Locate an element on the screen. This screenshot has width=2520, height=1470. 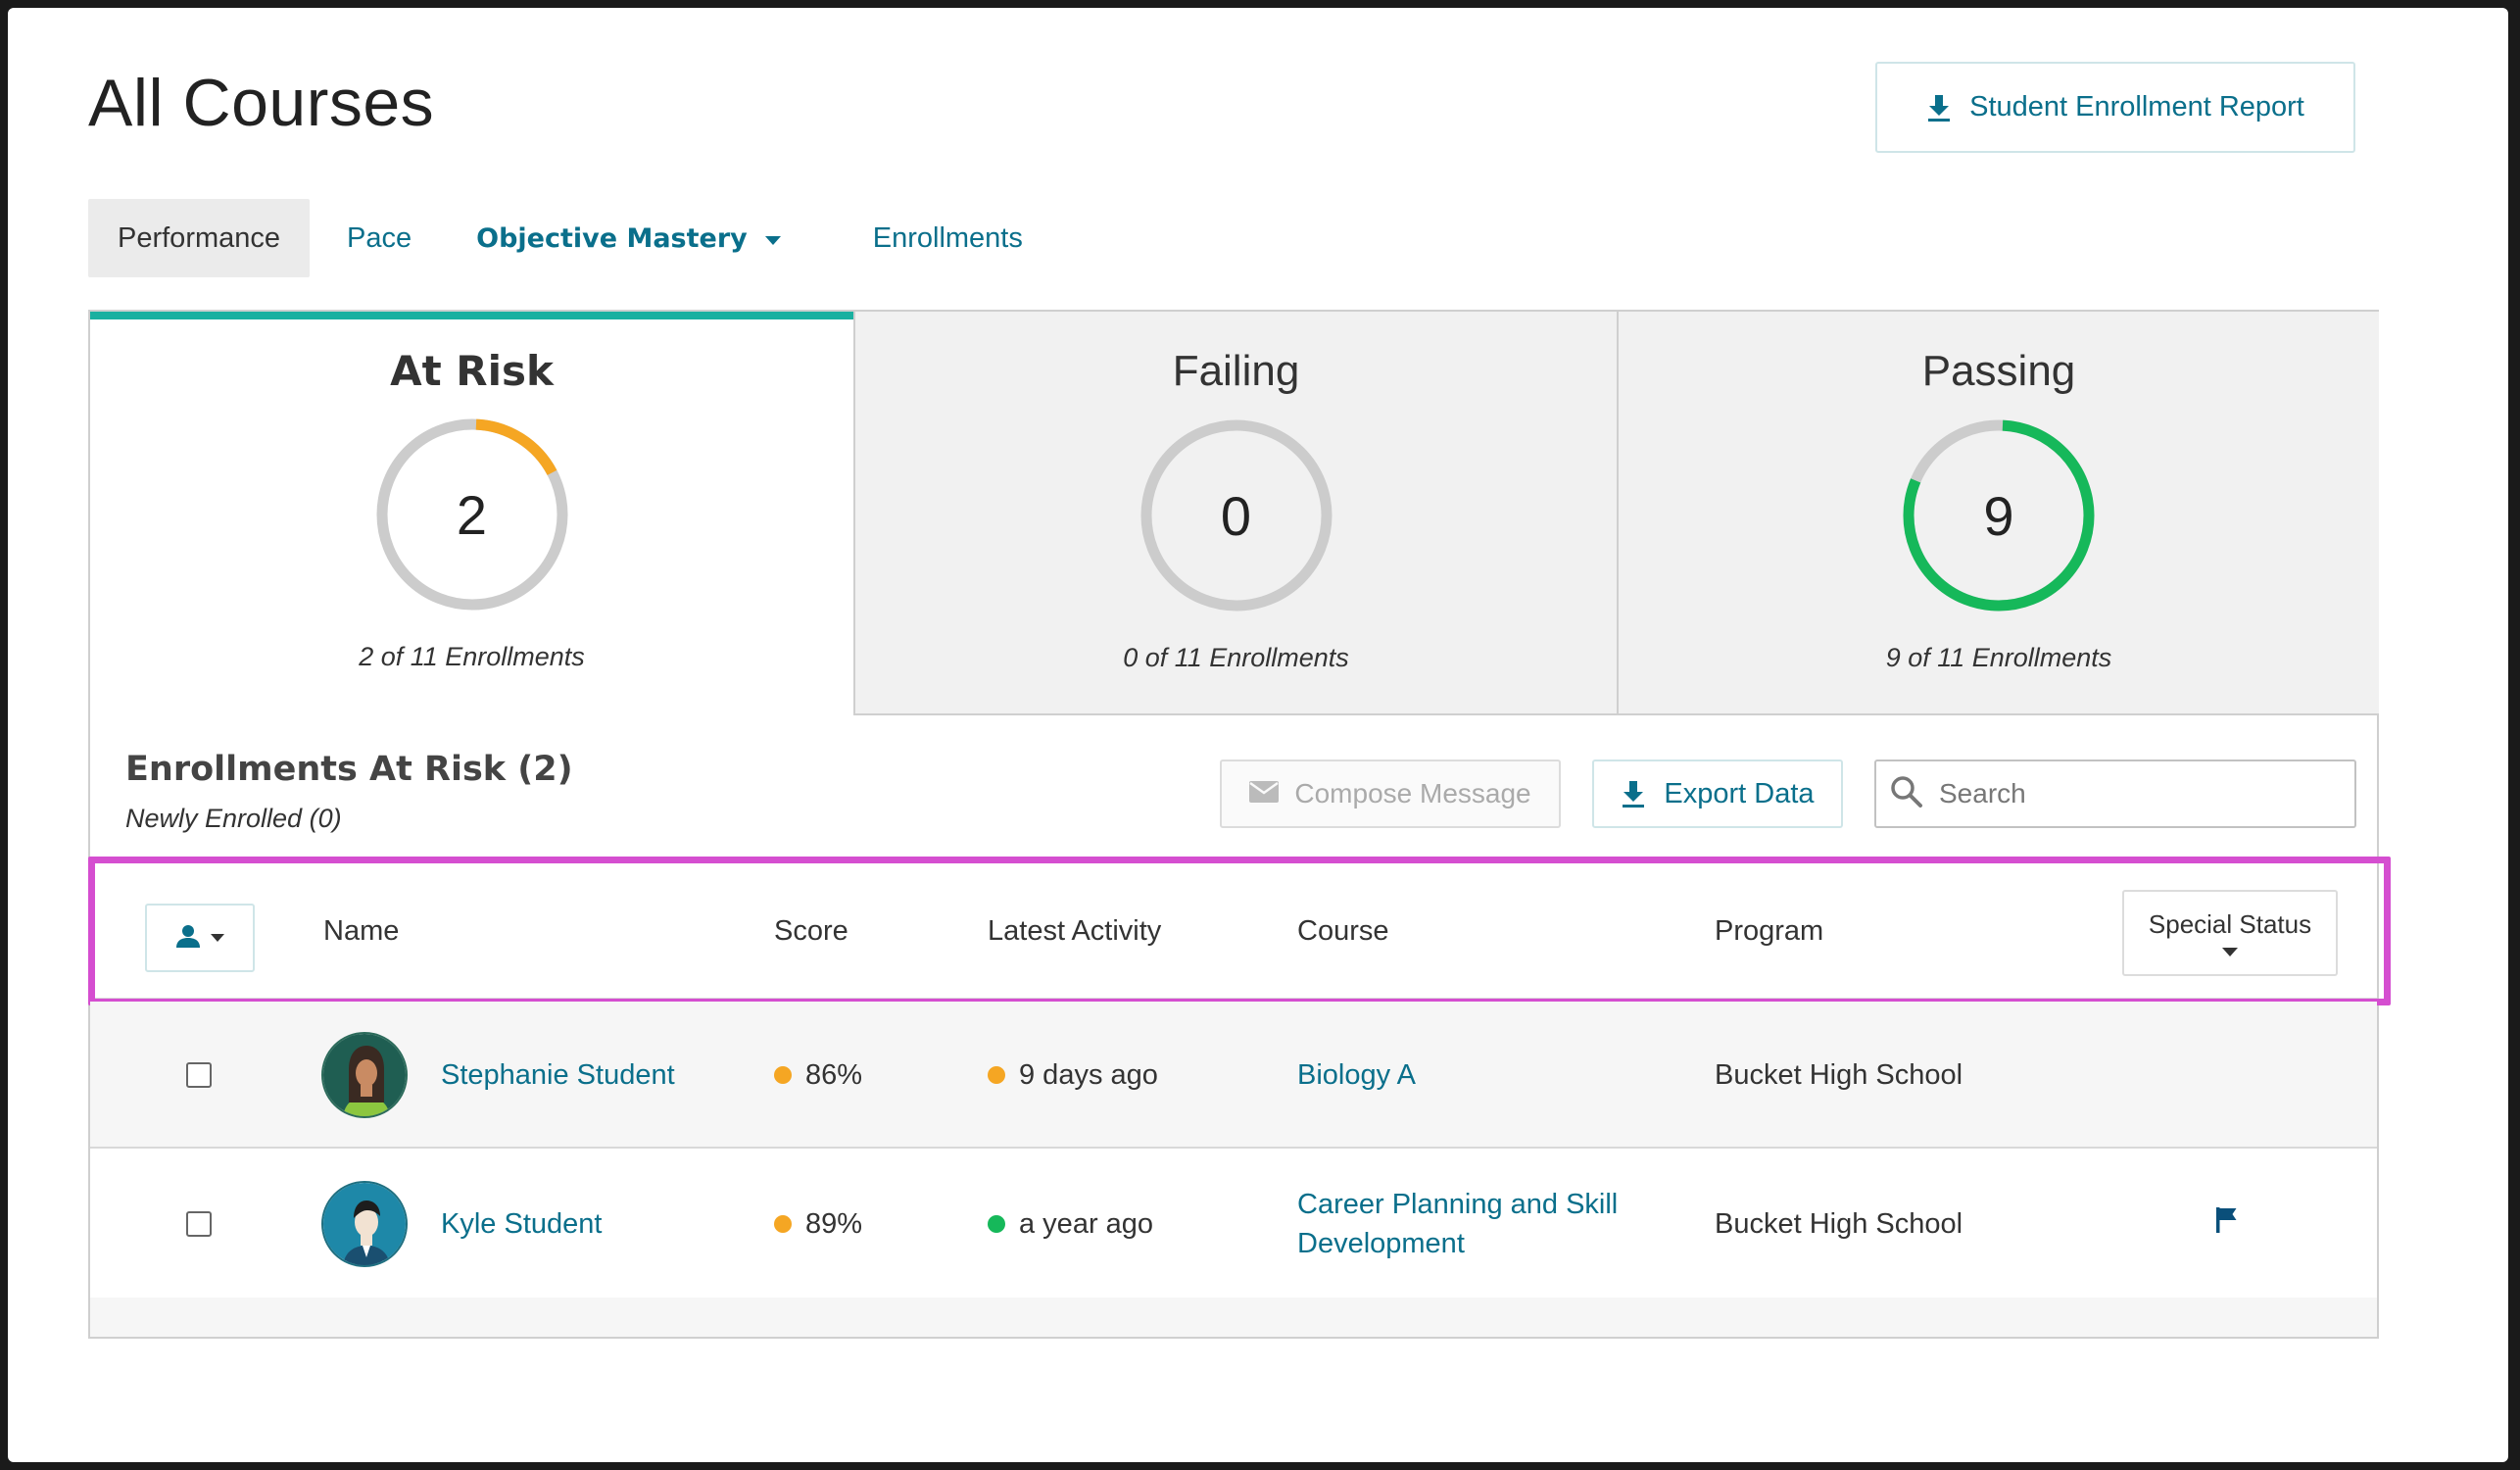
tab-label: Enrollments is located at coordinates (947, 237).